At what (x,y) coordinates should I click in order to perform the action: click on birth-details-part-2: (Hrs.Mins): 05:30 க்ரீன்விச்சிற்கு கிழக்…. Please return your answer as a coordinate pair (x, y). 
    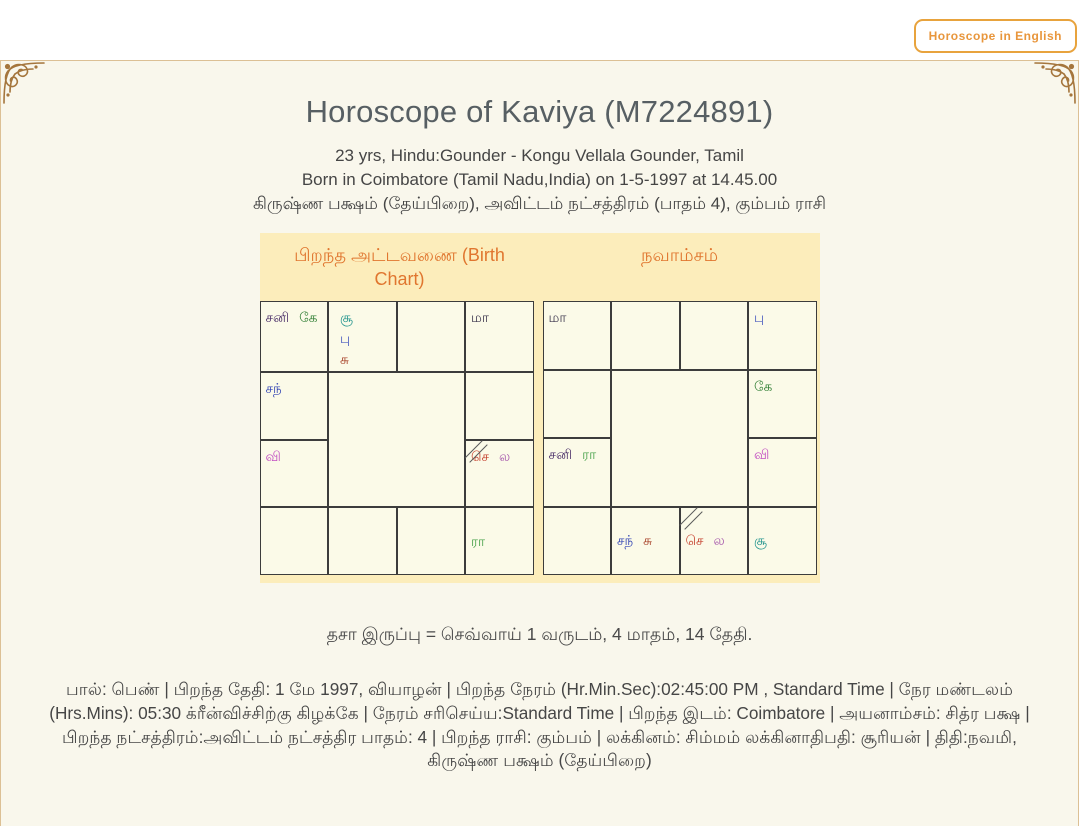
    Looking at the image, I should click on (539, 736).